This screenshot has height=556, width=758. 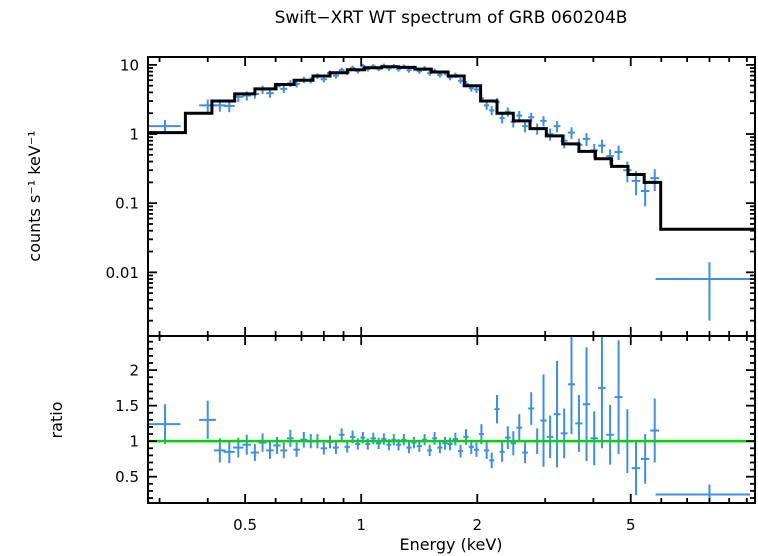 I want to click on chart-title: Swift−XRT WT spectrum of GRB 060204B, so click(x=451, y=18).